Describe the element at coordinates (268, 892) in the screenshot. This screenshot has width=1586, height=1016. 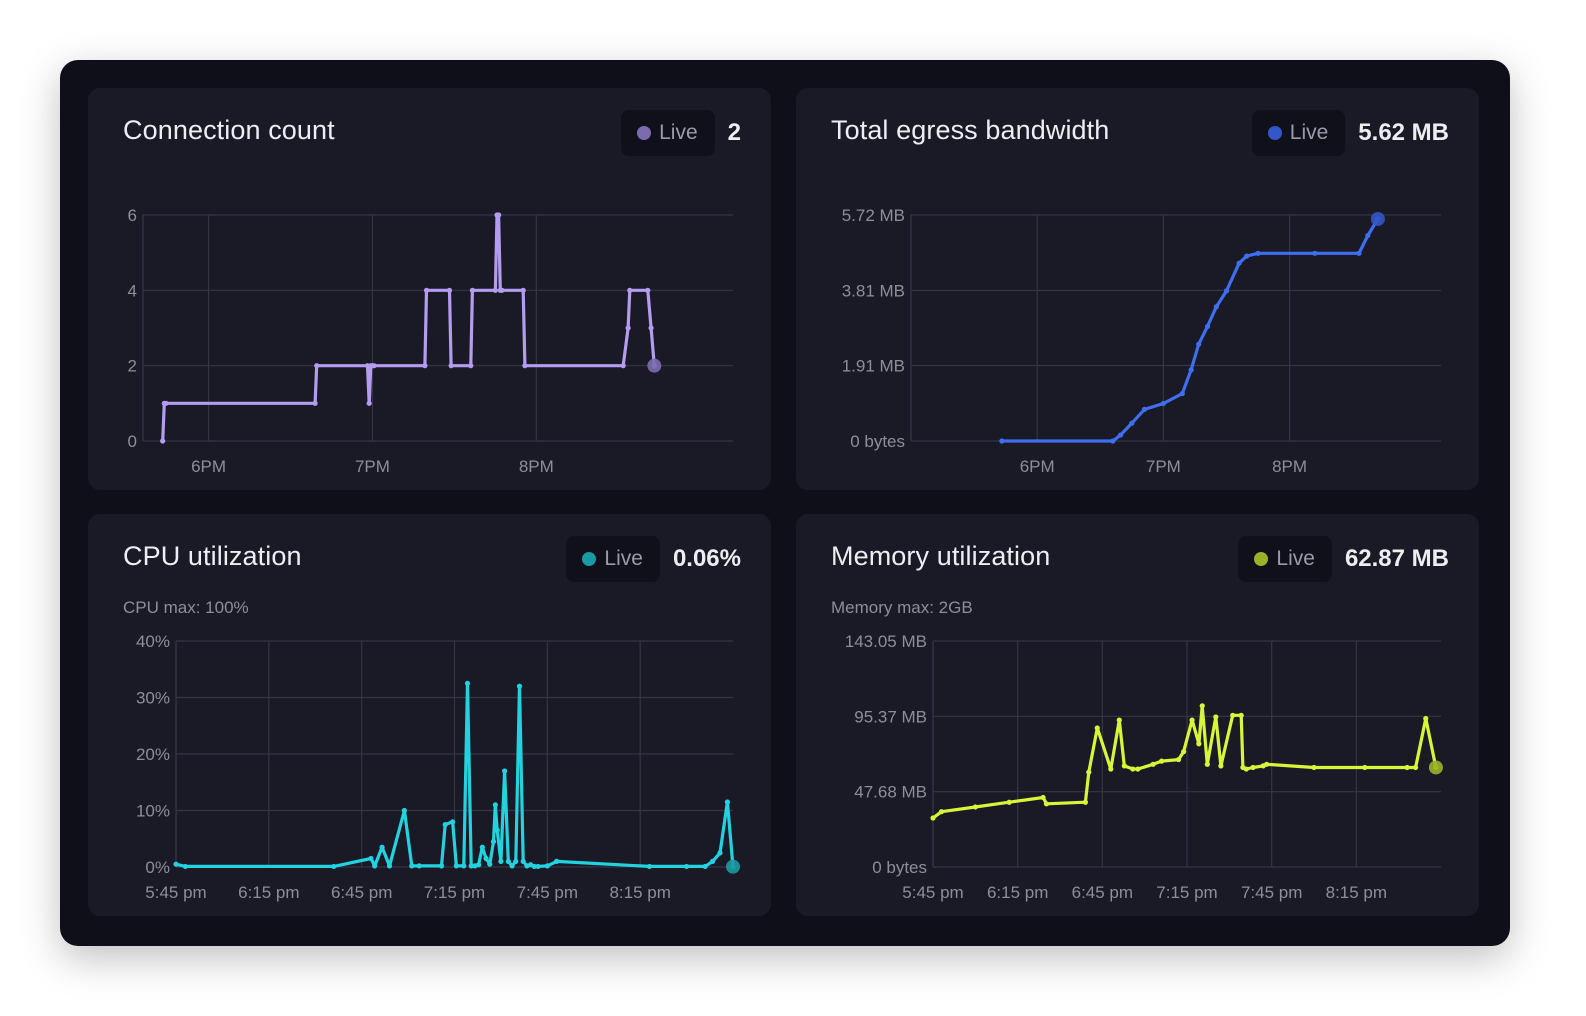
I see `x-tick-label: 6:15 pm` at that location.